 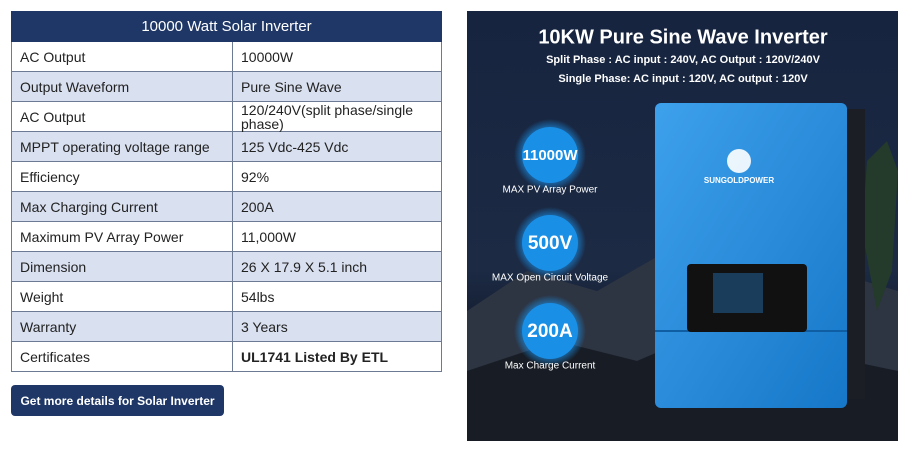 I want to click on badge-value: 11000W, so click(x=550, y=155).